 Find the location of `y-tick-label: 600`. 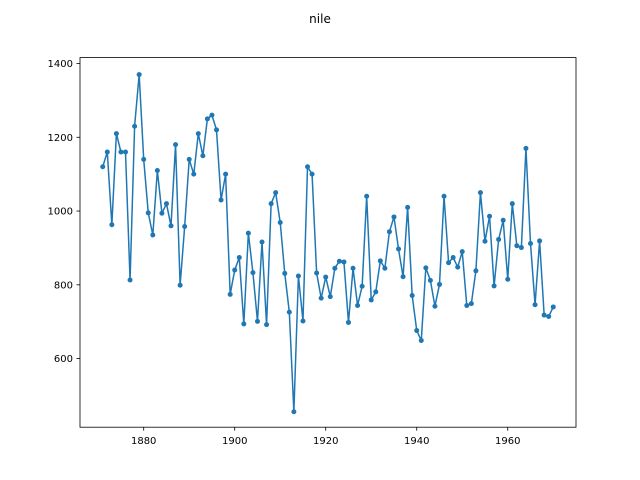

y-tick-label: 600 is located at coordinates (63, 359).